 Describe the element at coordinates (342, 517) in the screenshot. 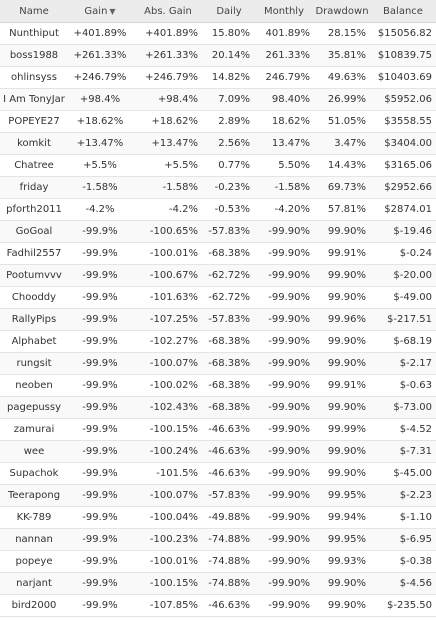

I see `drawdown-cell: 99.94%` at that location.